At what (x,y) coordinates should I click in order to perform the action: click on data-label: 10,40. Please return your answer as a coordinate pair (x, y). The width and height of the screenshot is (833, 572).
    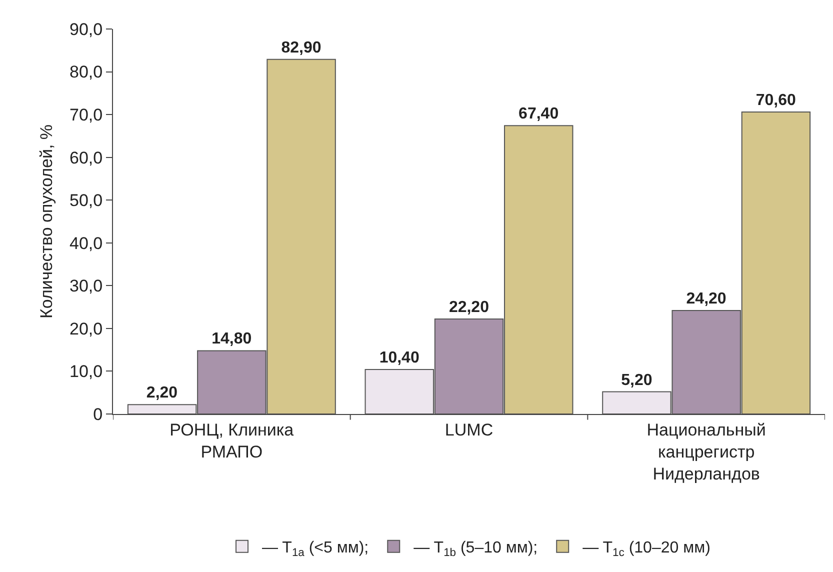
    Looking at the image, I should click on (399, 358).